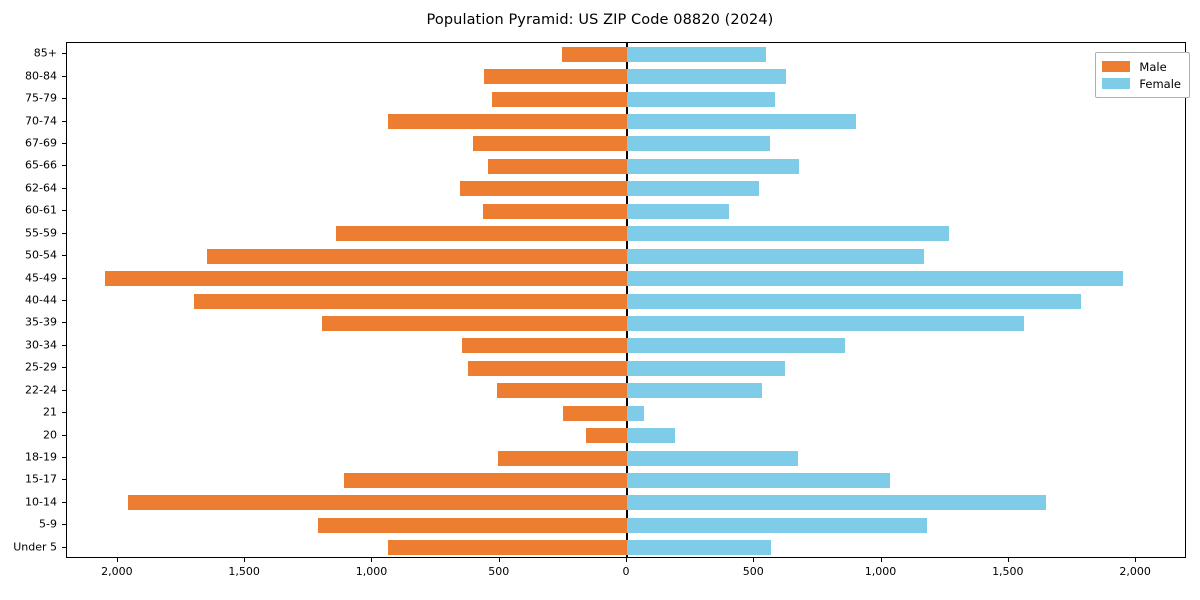 Image resolution: width=1200 pixels, height=600 pixels. What do you see at coordinates (45, 53) in the screenshot?
I see `y-tick-label: 85+` at bounding box center [45, 53].